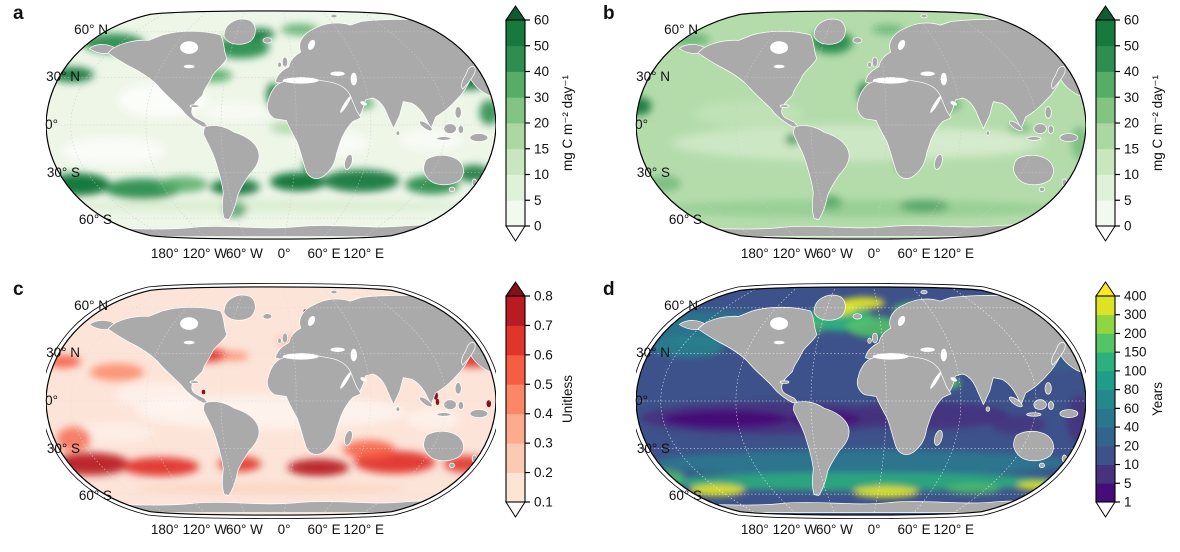 Image resolution: width=1180 pixels, height=552 pixels. Describe the element at coordinates (1131, 97) in the screenshot. I see `colorbar-tick-label: 30` at that location.